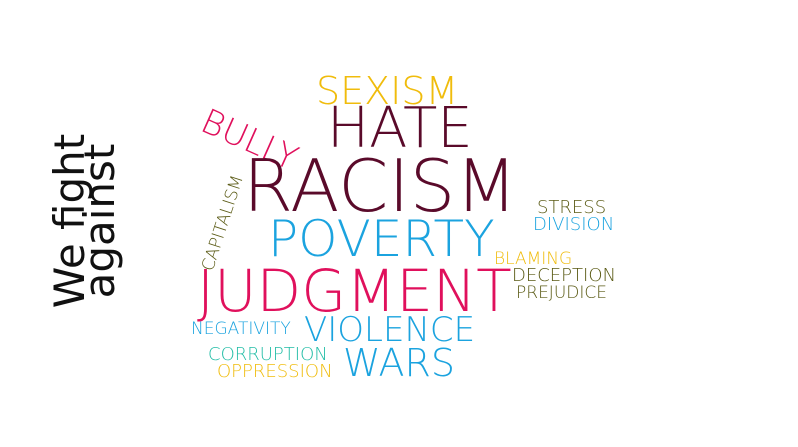 The width and height of the screenshot is (798, 447). I want to click on word-violence: VIOLENCE, so click(390, 330).